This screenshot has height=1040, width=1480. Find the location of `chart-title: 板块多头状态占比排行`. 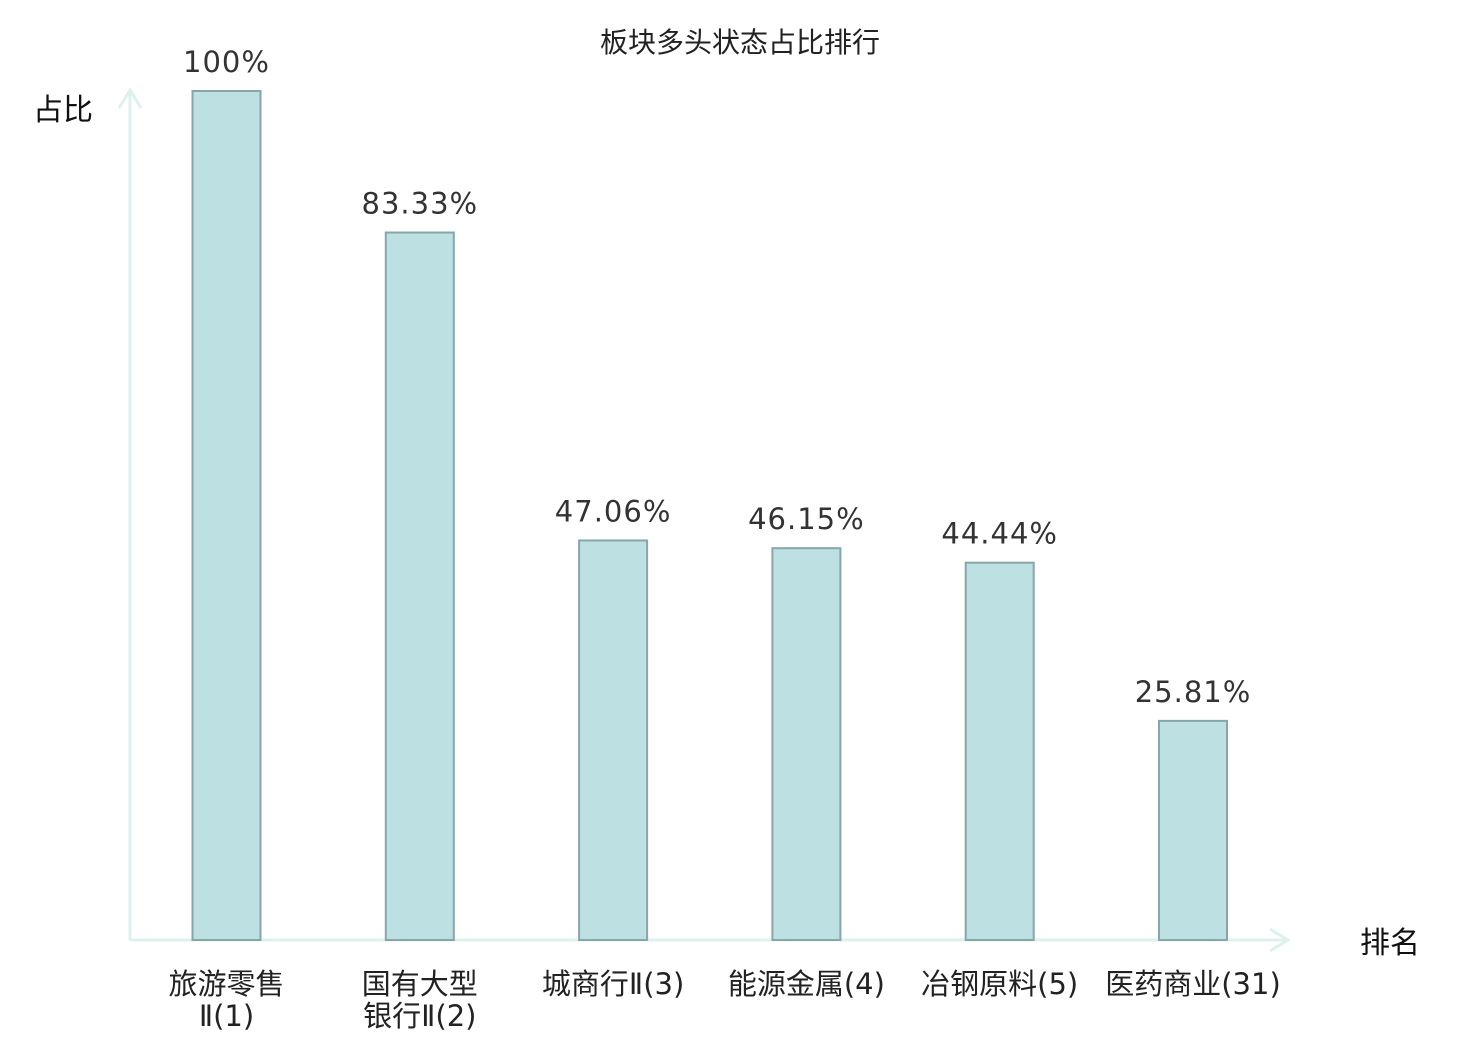

chart-title: 板块多头状态占比排行 is located at coordinates (740, 42).